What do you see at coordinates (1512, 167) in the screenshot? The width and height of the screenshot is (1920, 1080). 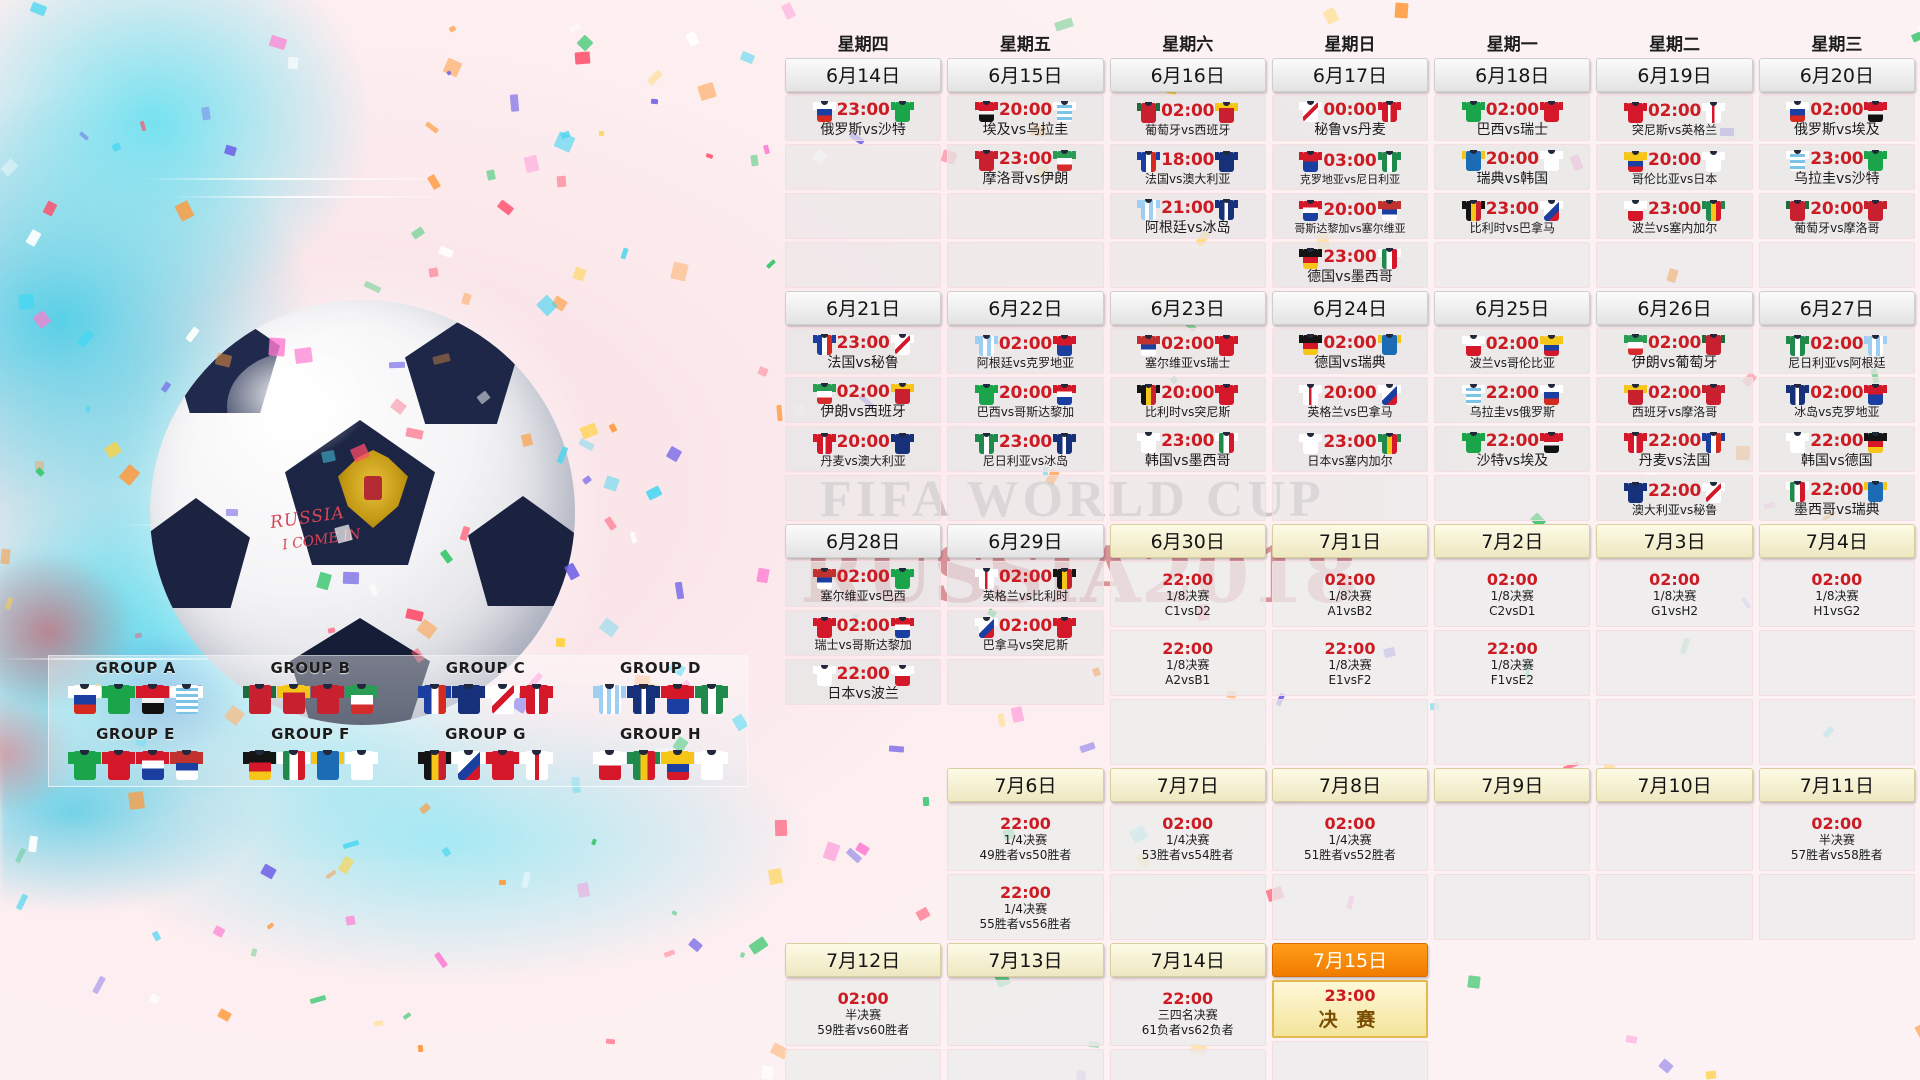 I see `match-cell: 20:00 瑞典vs韩国` at bounding box center [1512, 167].